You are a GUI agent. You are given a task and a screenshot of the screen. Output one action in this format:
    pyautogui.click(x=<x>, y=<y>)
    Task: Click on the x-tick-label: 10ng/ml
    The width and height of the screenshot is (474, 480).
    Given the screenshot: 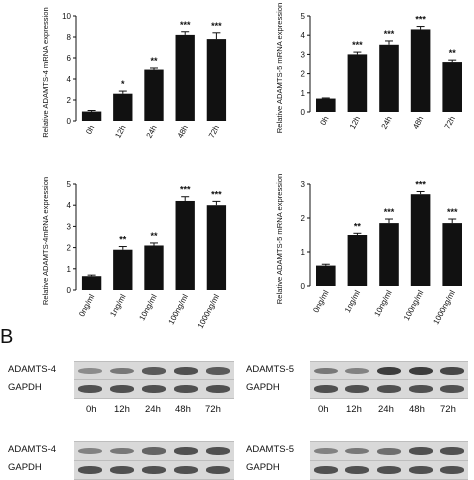 What is the action you would take?
    pyautogui.click(x=382, y=304)
    